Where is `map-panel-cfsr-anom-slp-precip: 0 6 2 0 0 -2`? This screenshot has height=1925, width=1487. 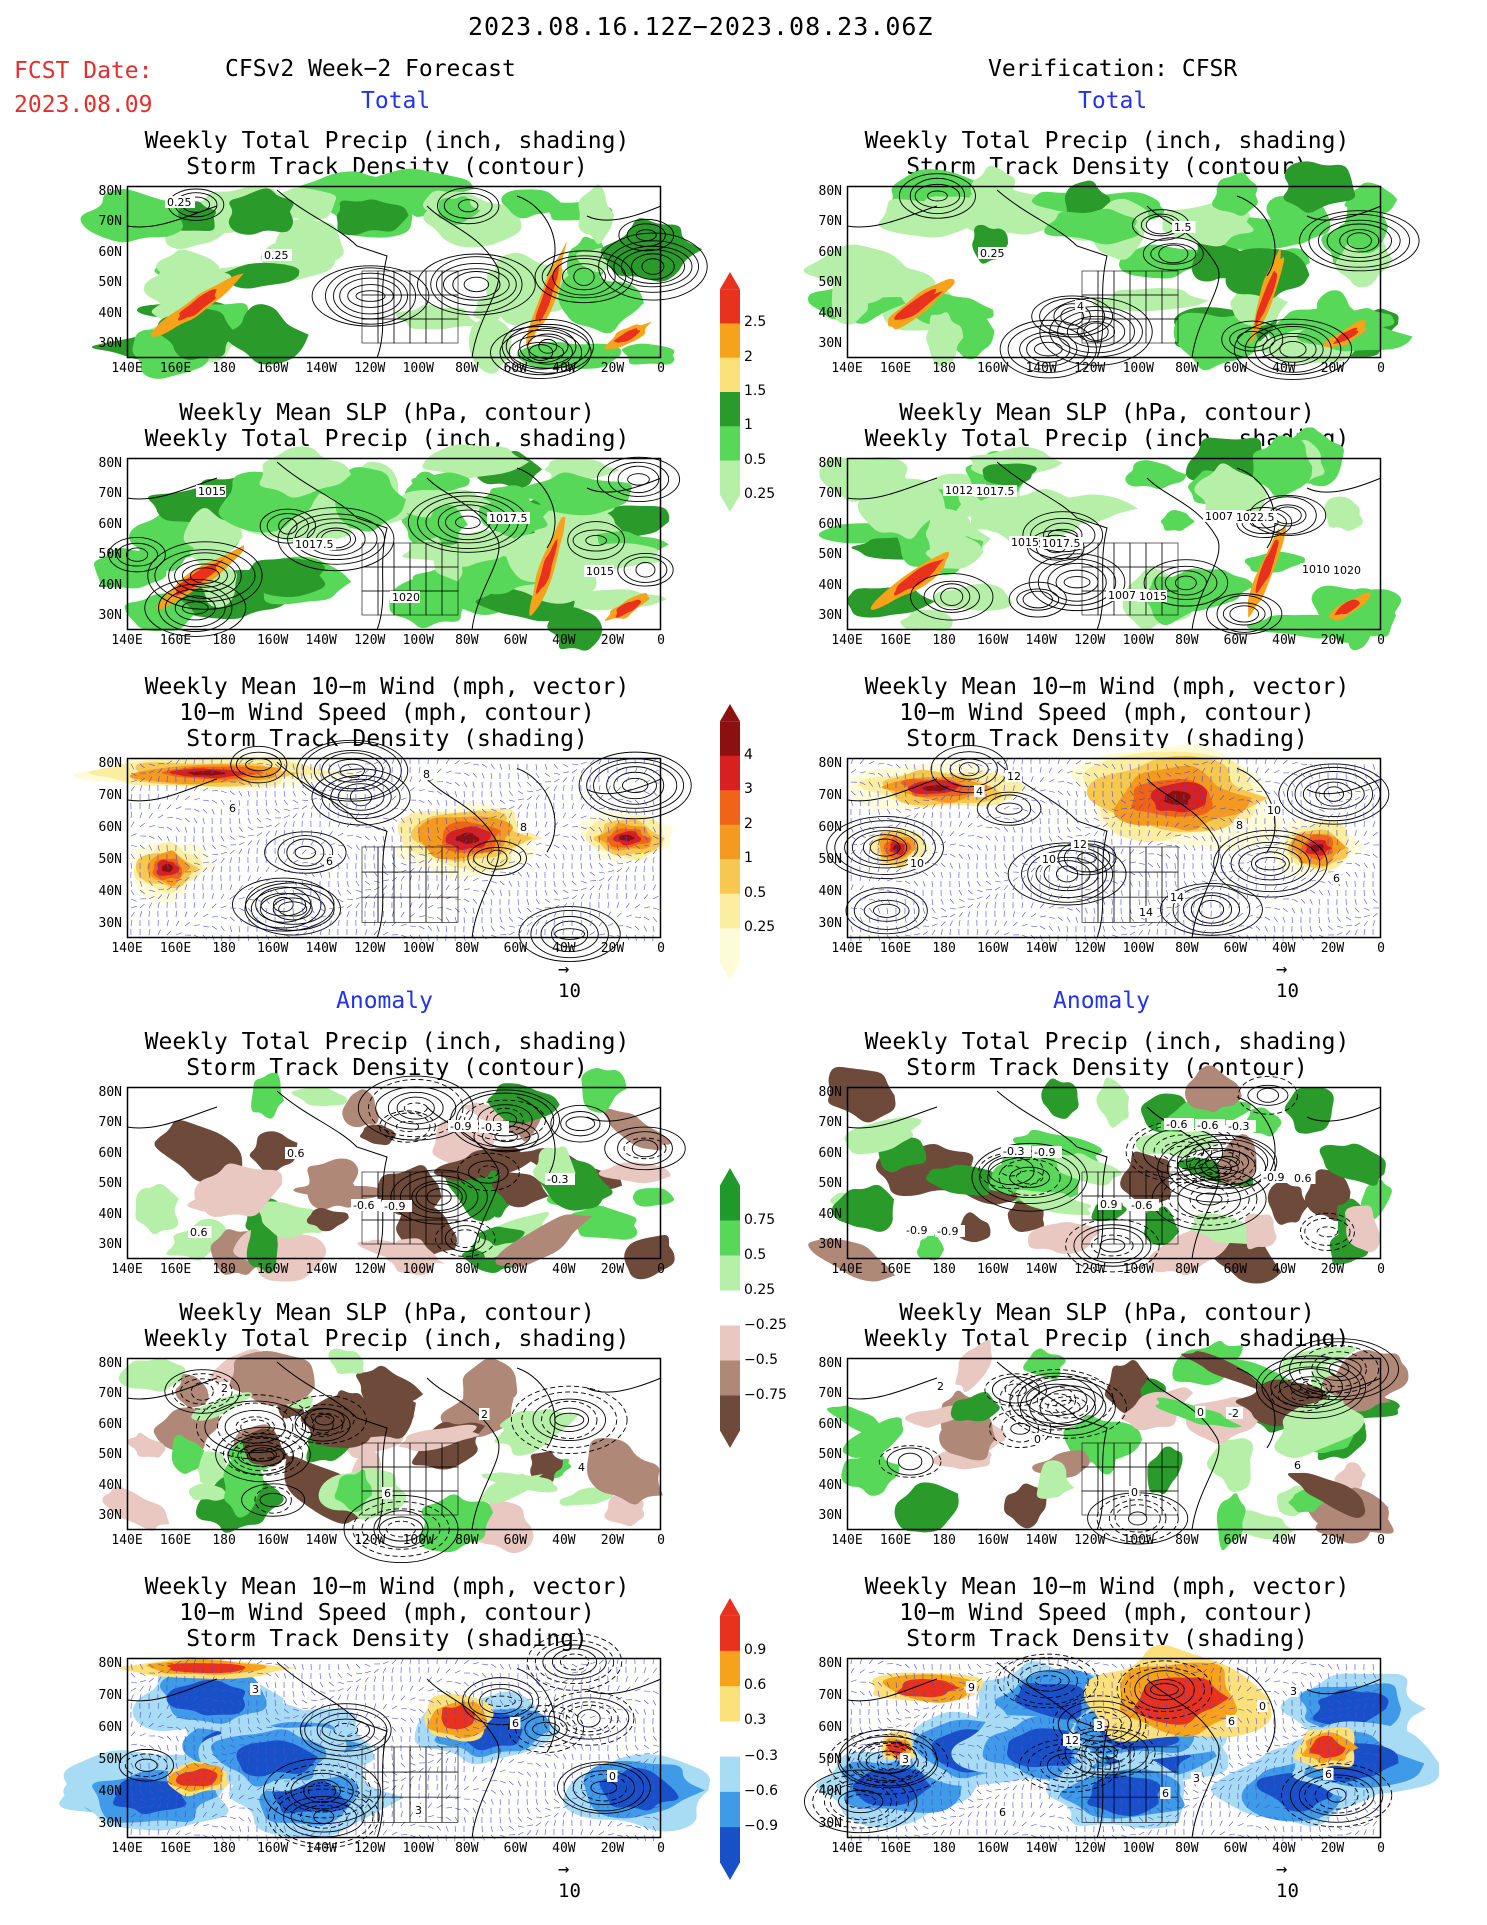
map-panel-cfsr-anom-slp-precip: 0 6 2 0 0 -2 is located at coordinates (1117, 1444).